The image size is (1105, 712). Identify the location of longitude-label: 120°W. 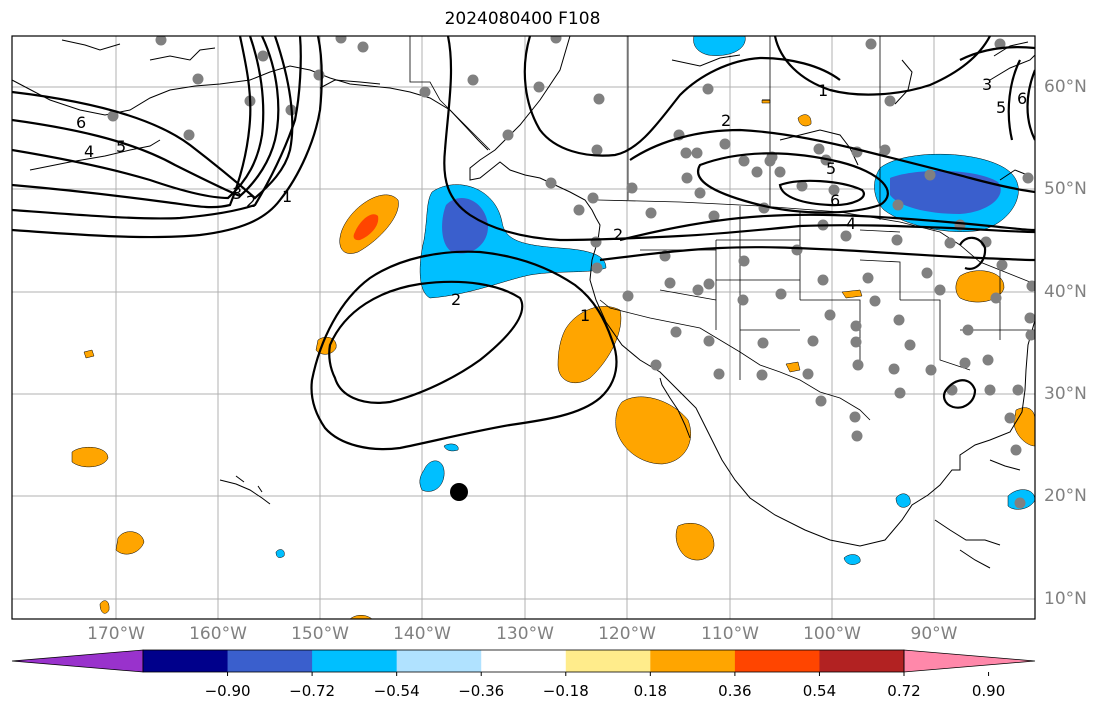
(627, 634).